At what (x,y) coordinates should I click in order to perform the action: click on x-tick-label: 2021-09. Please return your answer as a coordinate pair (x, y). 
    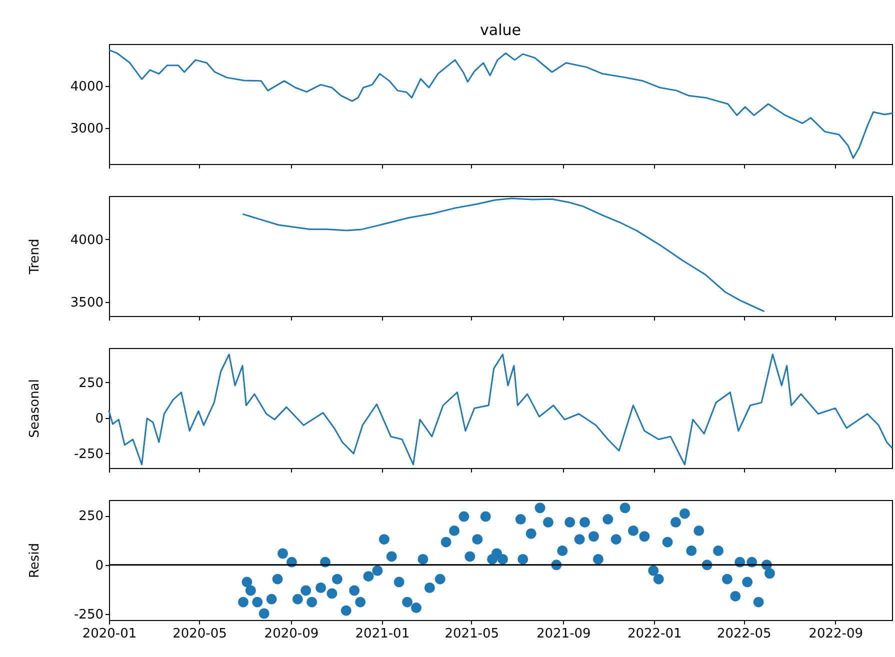
    Looking at the image, I should click on (563, 634).